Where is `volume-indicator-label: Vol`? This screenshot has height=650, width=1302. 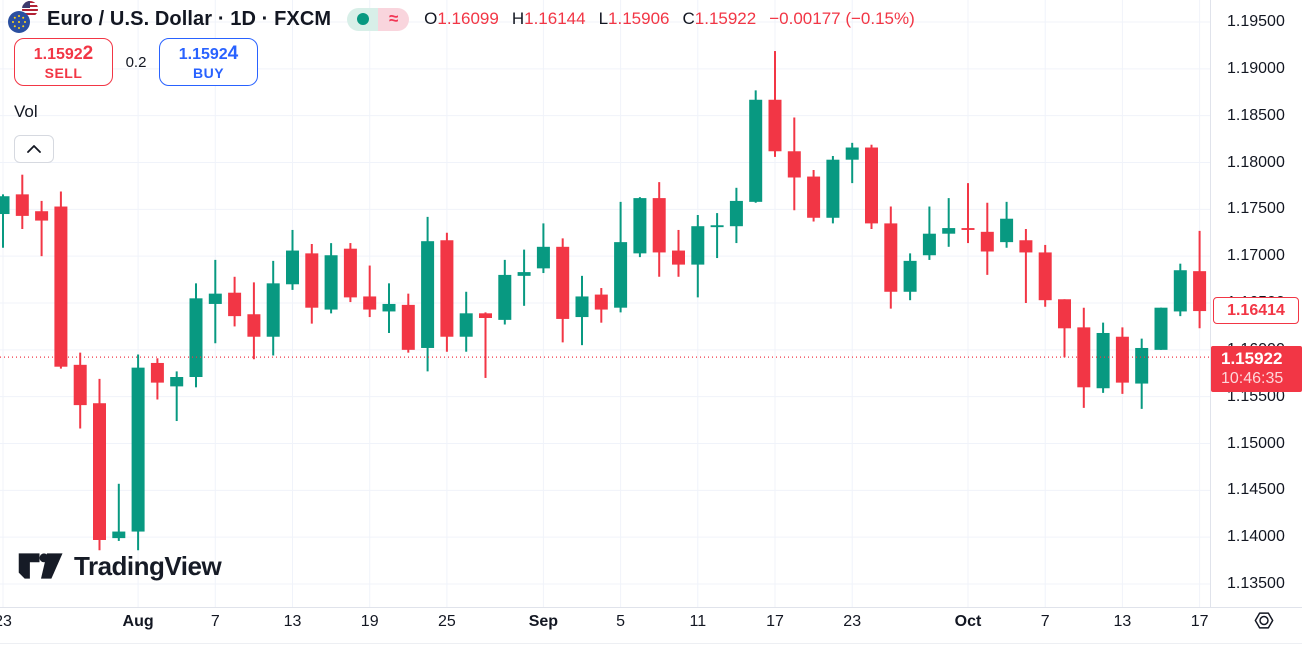
volume-indicator-label: Vol is located at coordinates (26, 111).